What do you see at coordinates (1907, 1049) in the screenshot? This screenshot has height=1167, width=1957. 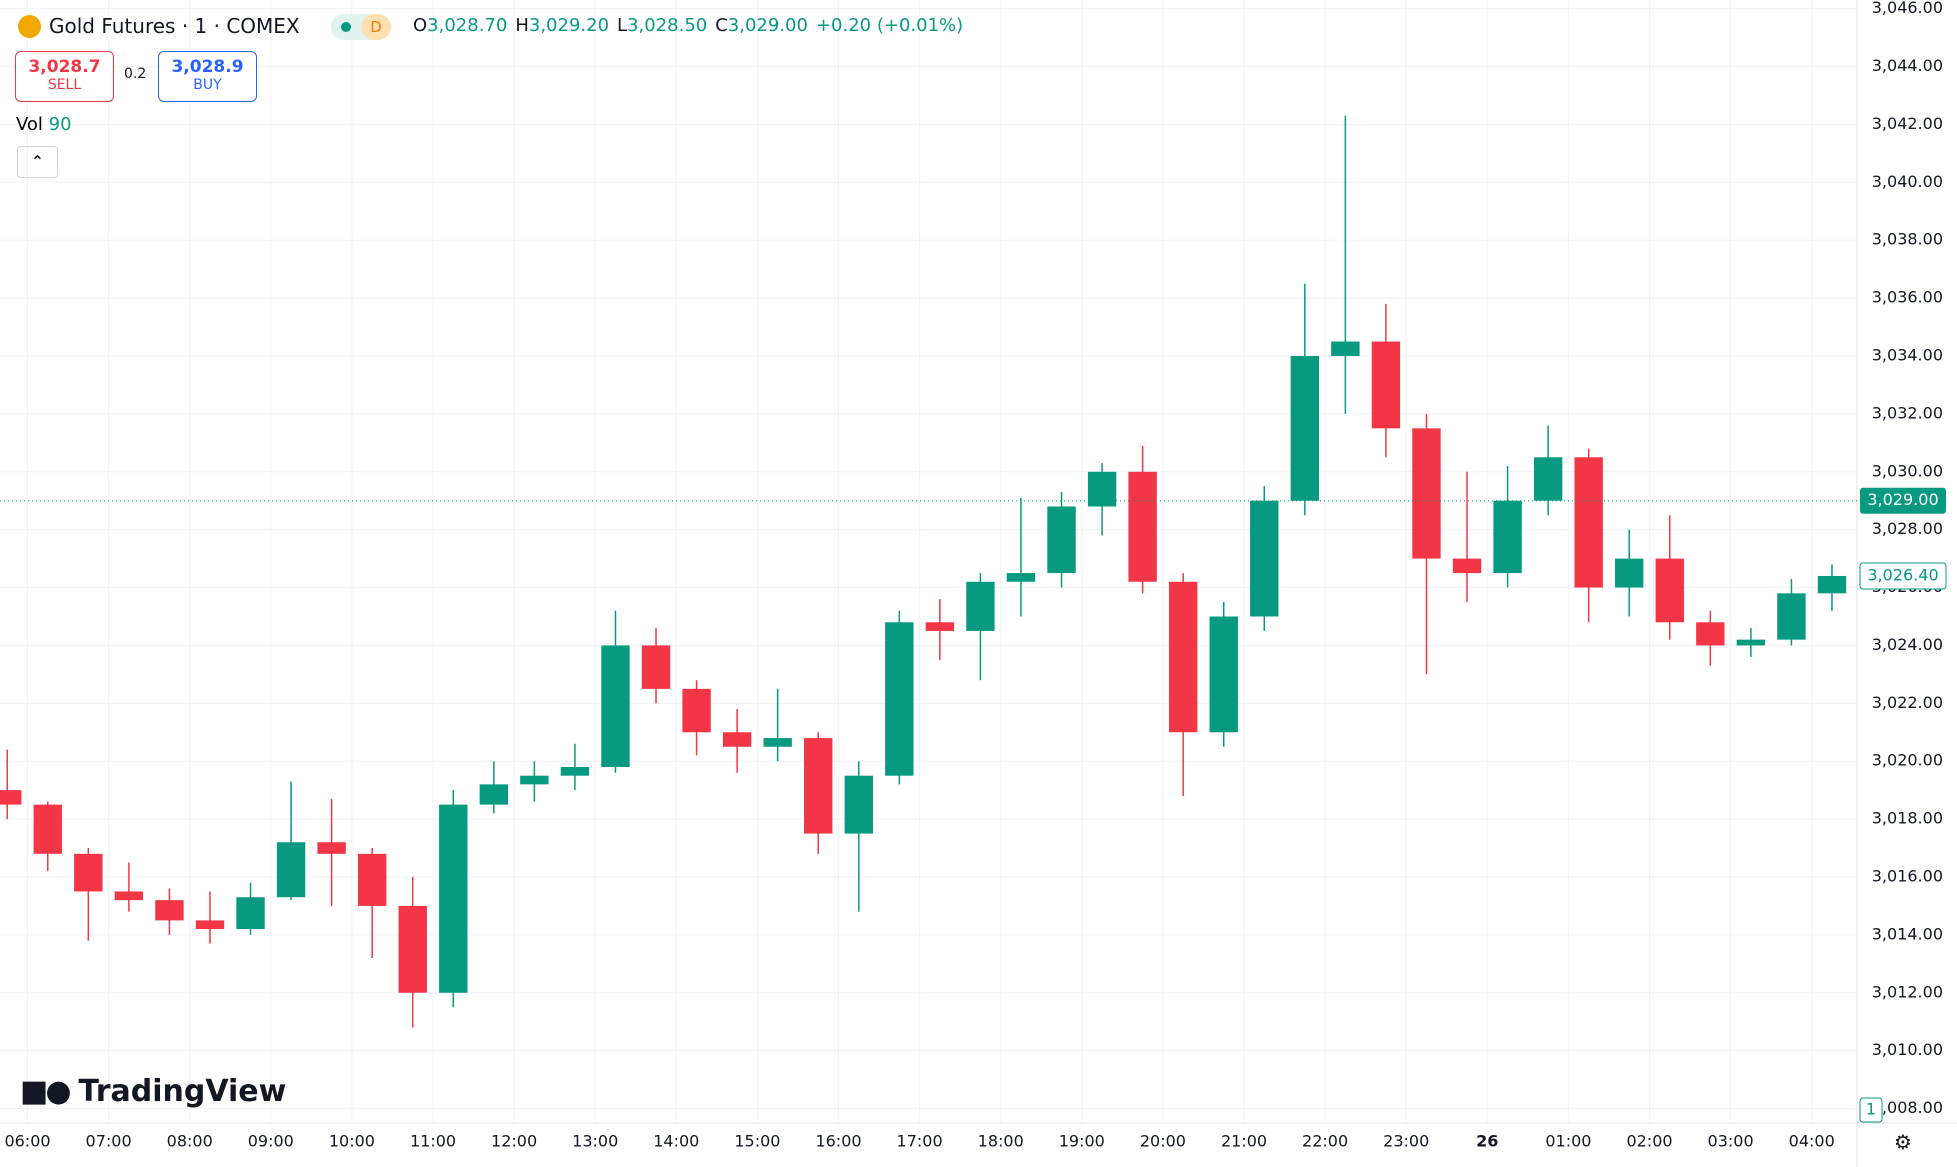 I see `y-tick-label: 3,010.00` at bounding box center [1907, 1049].